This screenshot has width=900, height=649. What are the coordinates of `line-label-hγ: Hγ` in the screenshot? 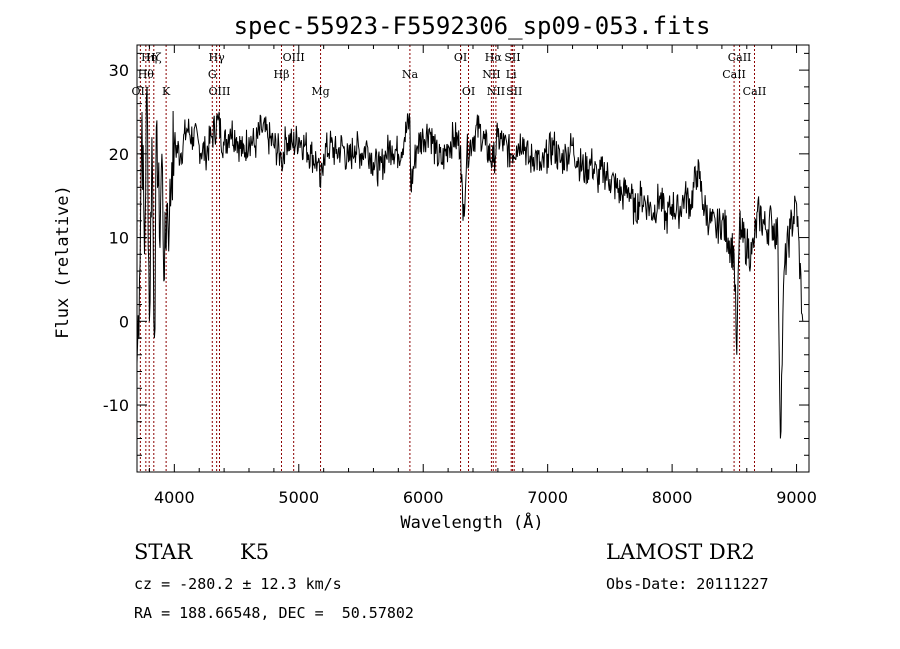 It's located at (217, 57).